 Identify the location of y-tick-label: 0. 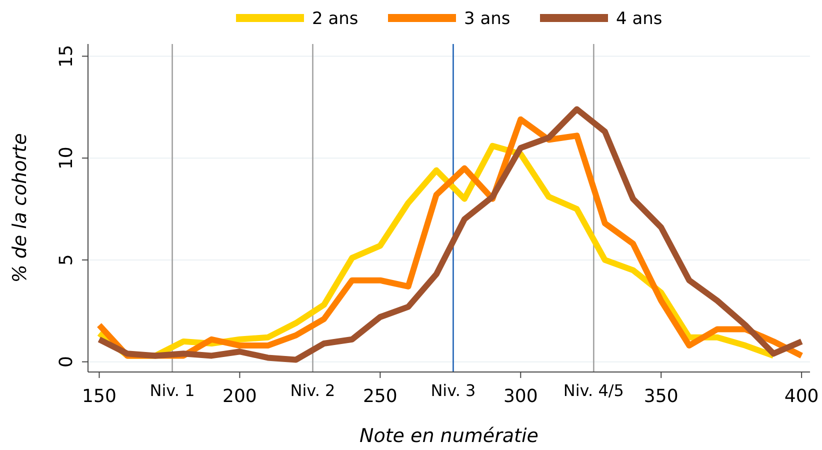
(66, 362).